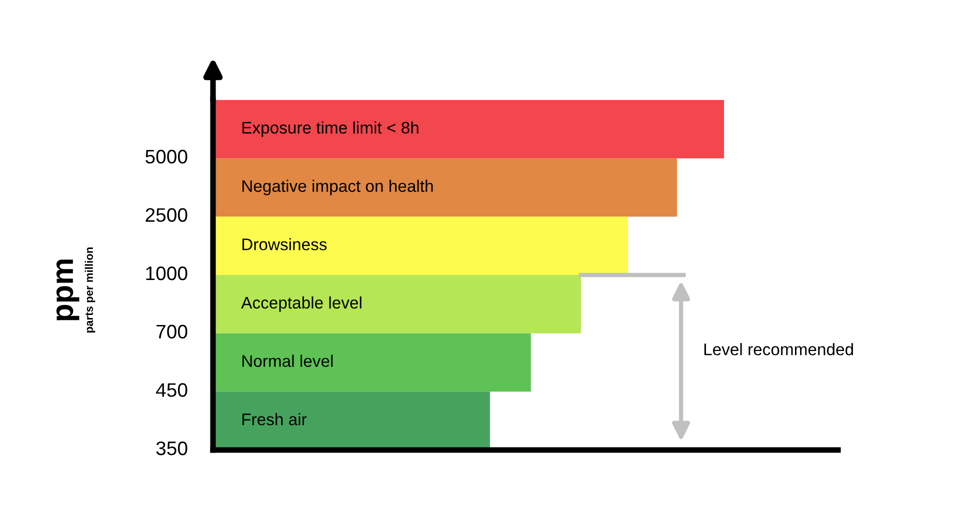 The width and height of the screenshot is (954, 521). I want to click on text: 450, so click(172, 390).